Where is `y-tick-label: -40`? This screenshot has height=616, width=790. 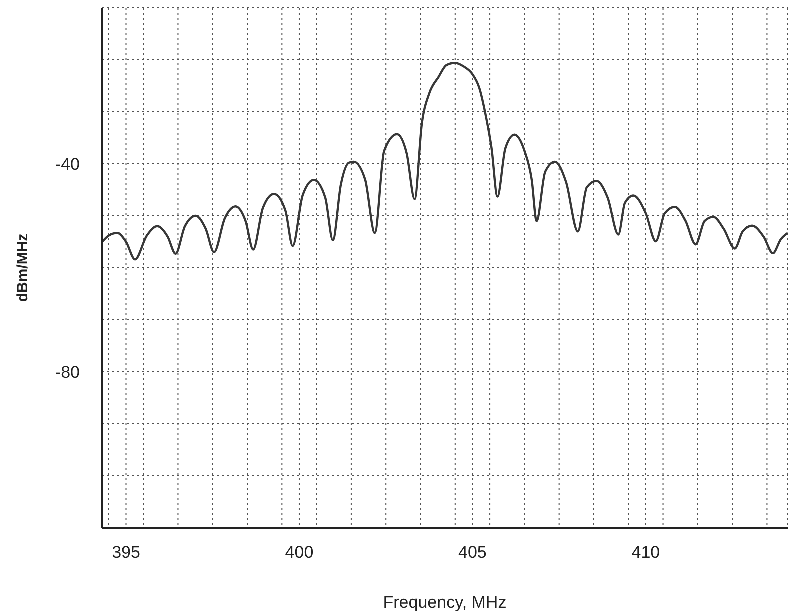 y-tick-label: -40 is located at coordinates (67, 164).